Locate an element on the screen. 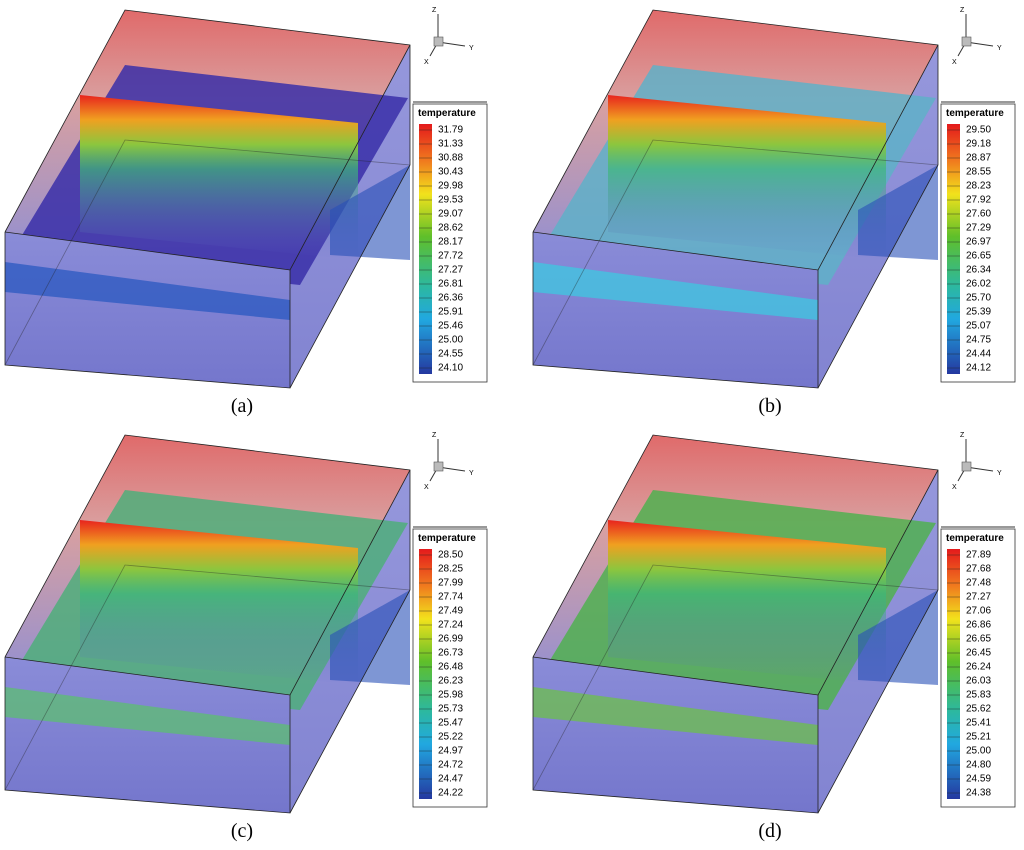  colorbar-label: 26.73 is located at coordinates (450, 653).